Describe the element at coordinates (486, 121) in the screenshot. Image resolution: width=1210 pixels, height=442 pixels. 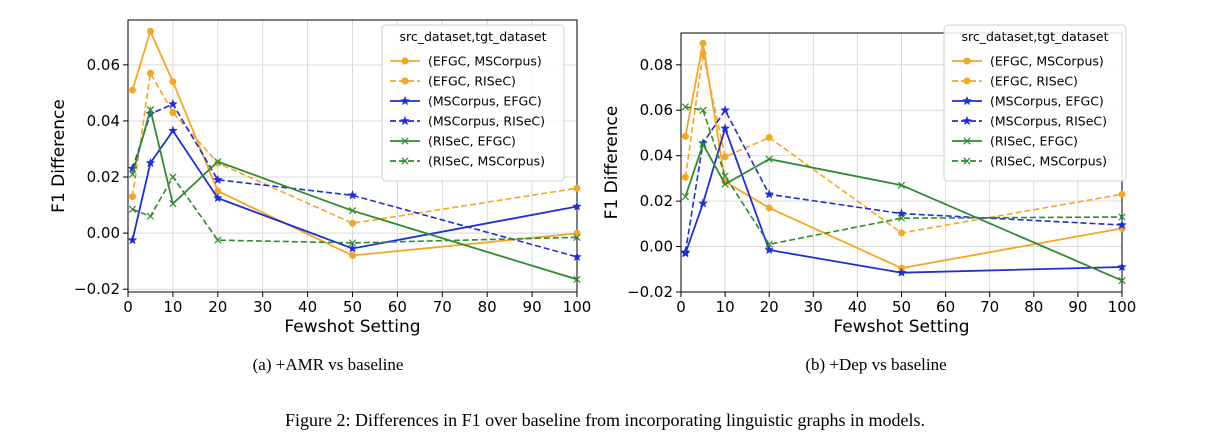
I see `legend-label: (MSCorpus, RISeC)` at that location.